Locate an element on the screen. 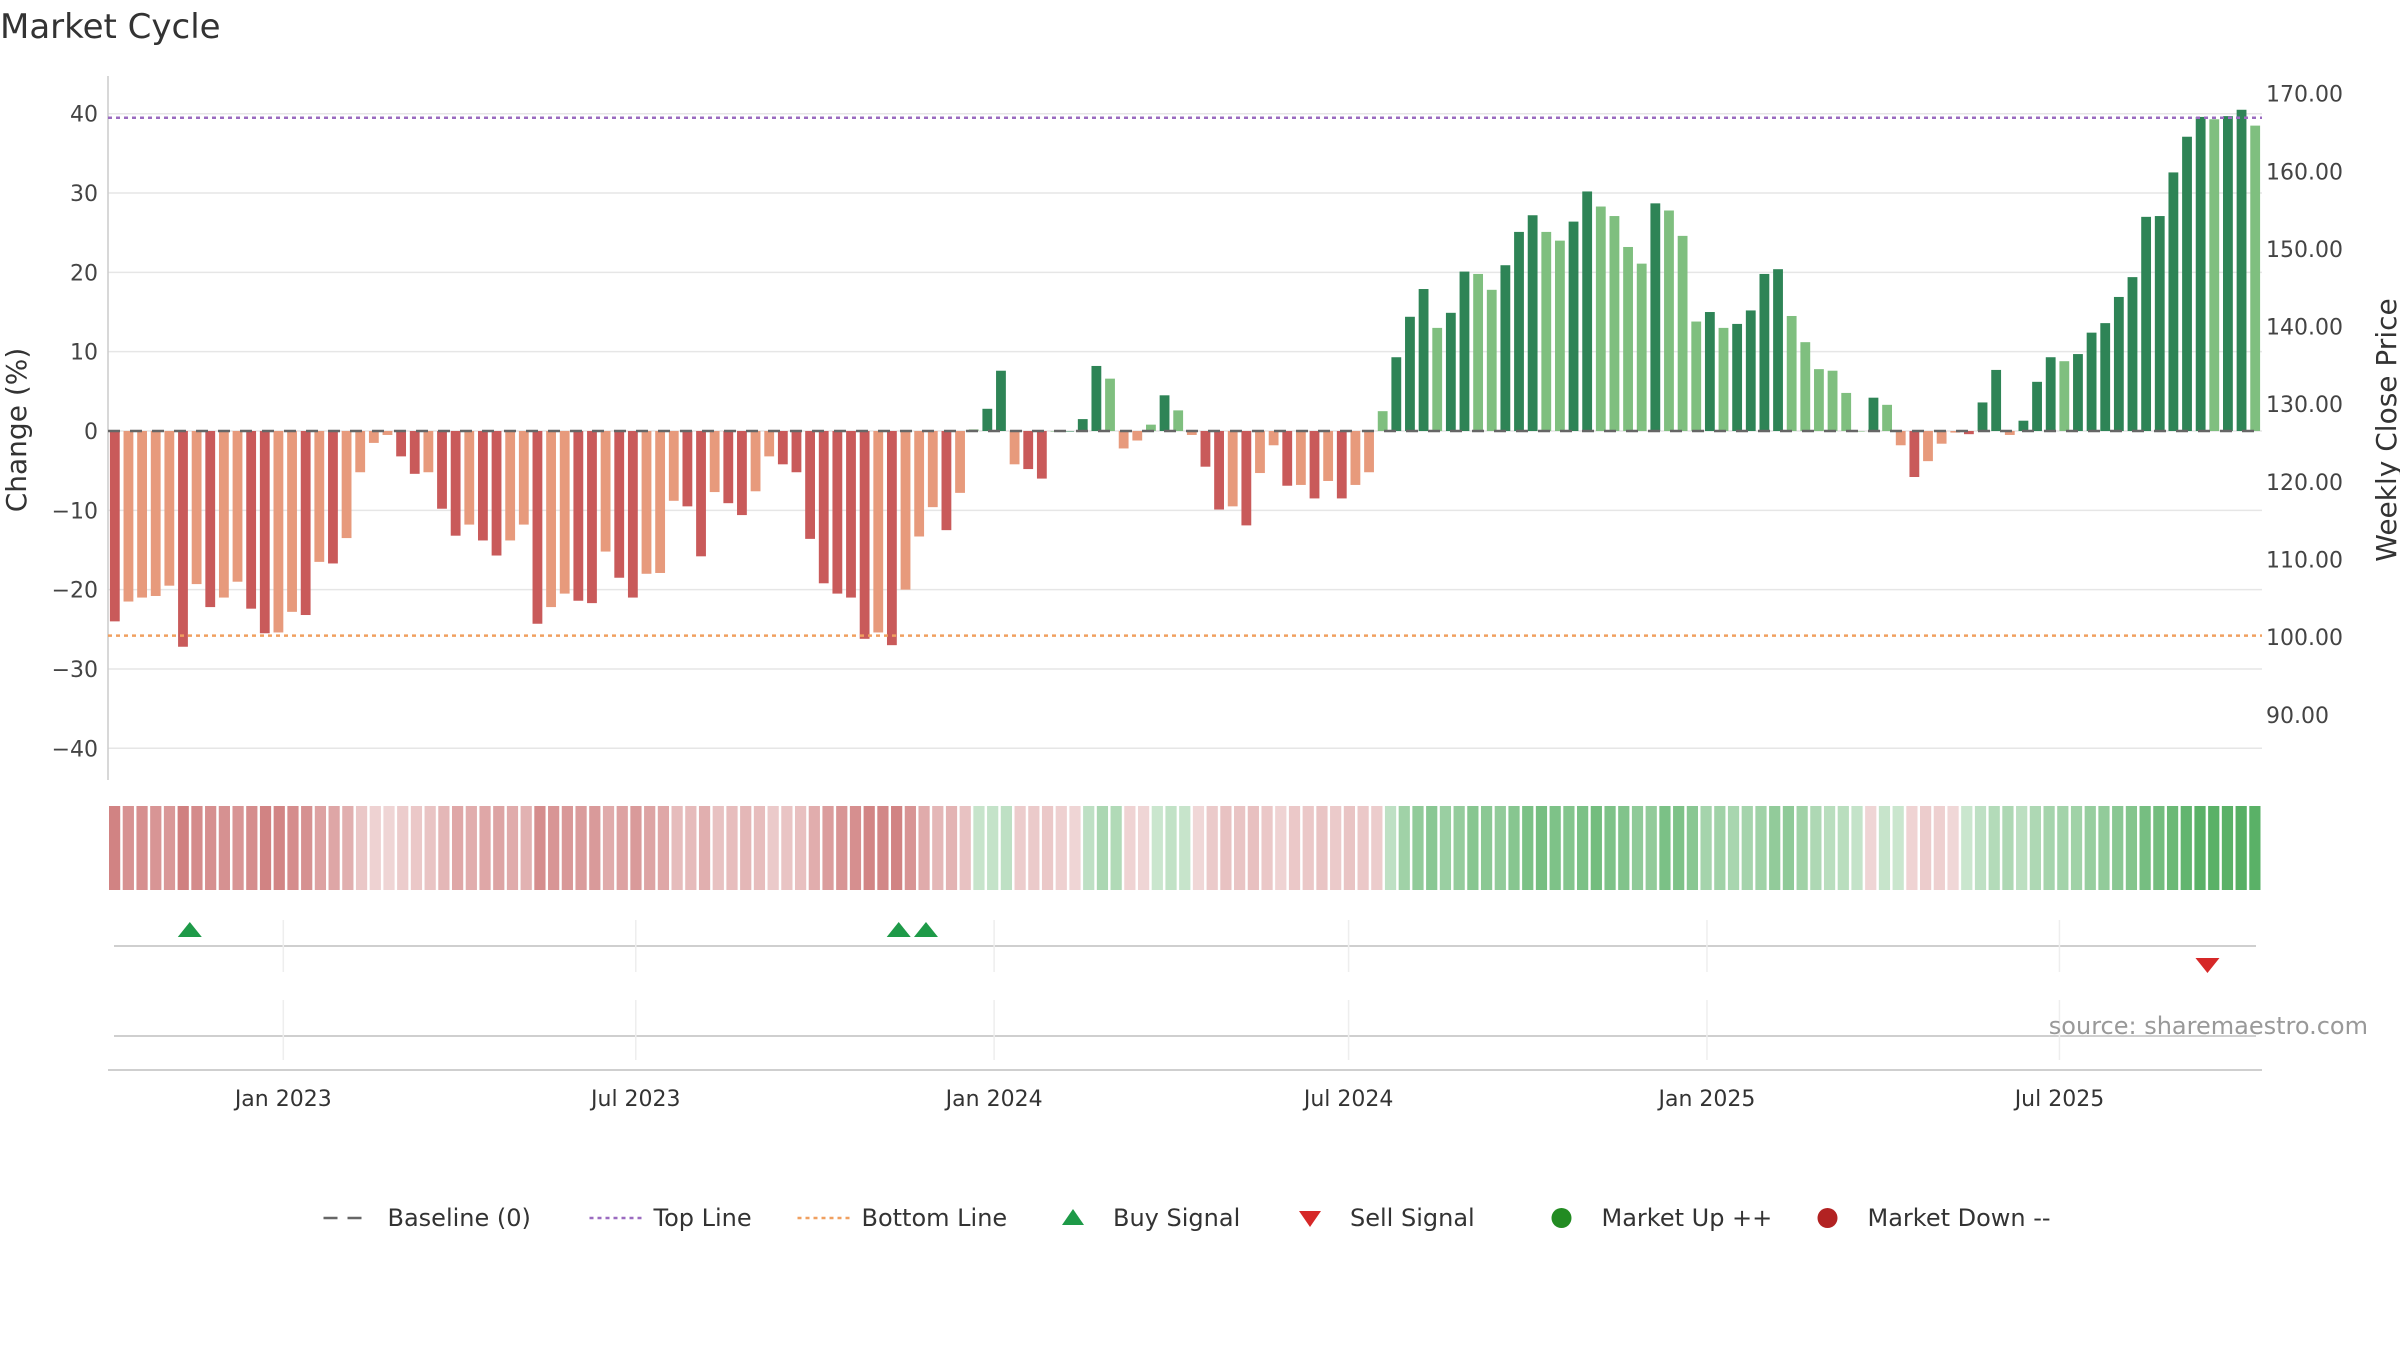  sell-signal-marker is located at coordinates (2207, 965).